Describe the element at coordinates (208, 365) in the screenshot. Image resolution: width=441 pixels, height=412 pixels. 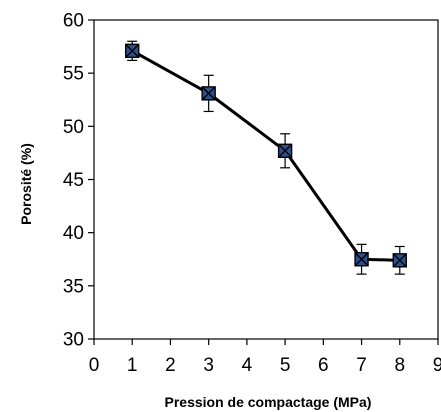
I see `x-tick-label: 3` at that location.